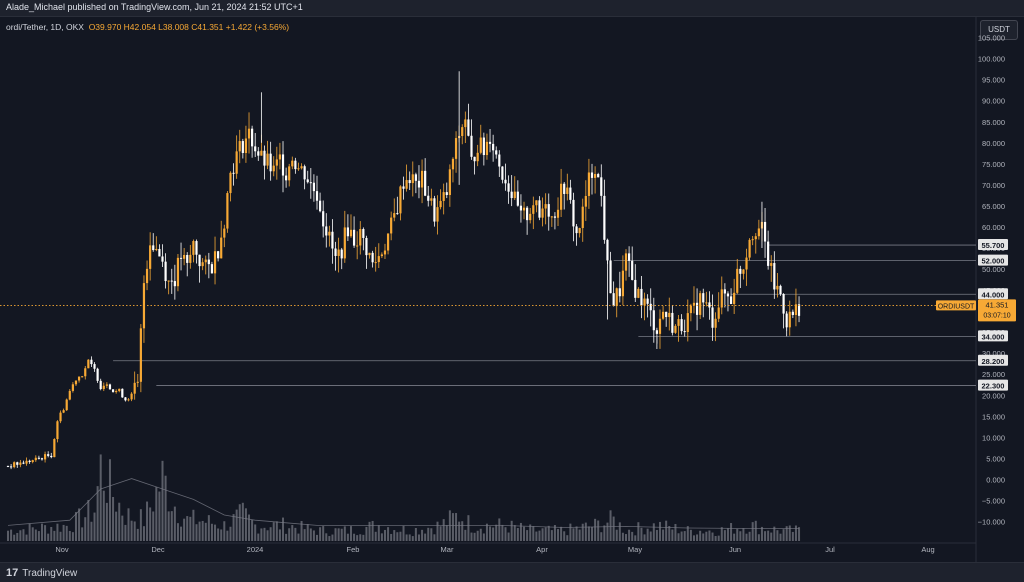 This screenshot has height=582, width=1024. I want to click on tradingview-logo: 17 TradingView, so click(41, 573).